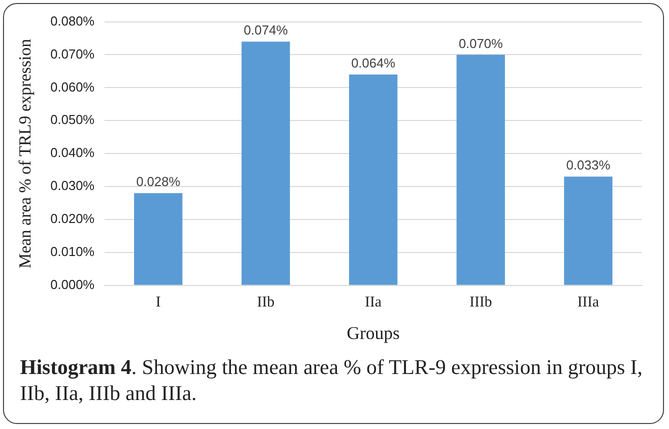  I want to click on data-label: 0.064%, so click(373, 63).